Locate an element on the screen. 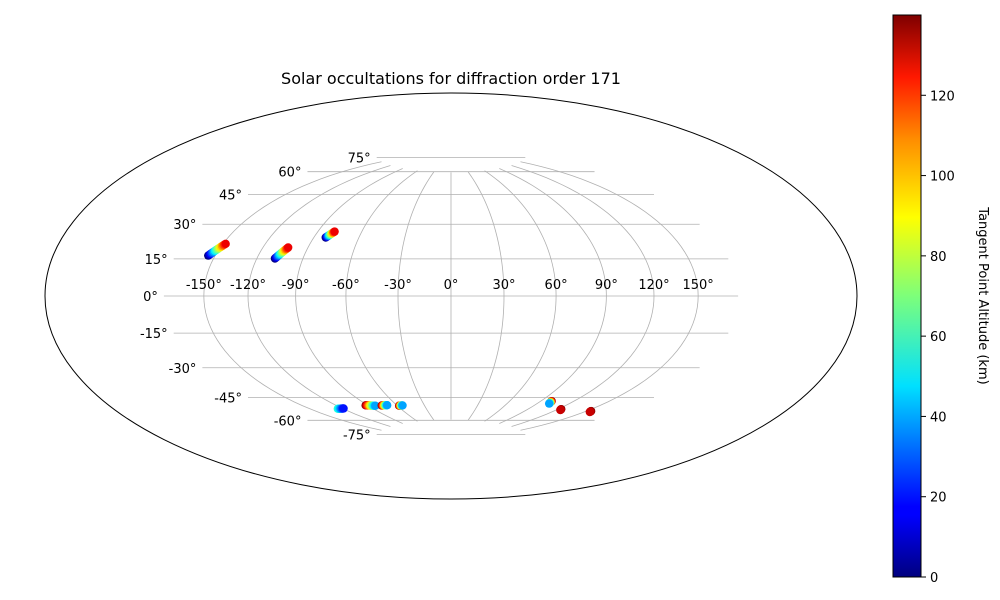 The image size is (1000, 600). latitude-tick-label: 0° is located at coordinates (150, 297).